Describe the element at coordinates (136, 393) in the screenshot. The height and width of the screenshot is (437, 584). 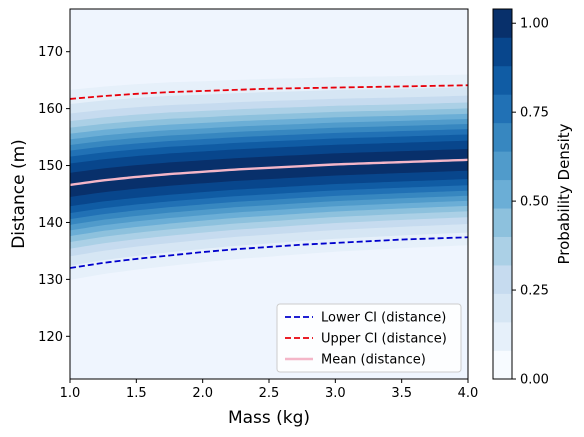
I see `x-tick-label: 1.5` at that location.